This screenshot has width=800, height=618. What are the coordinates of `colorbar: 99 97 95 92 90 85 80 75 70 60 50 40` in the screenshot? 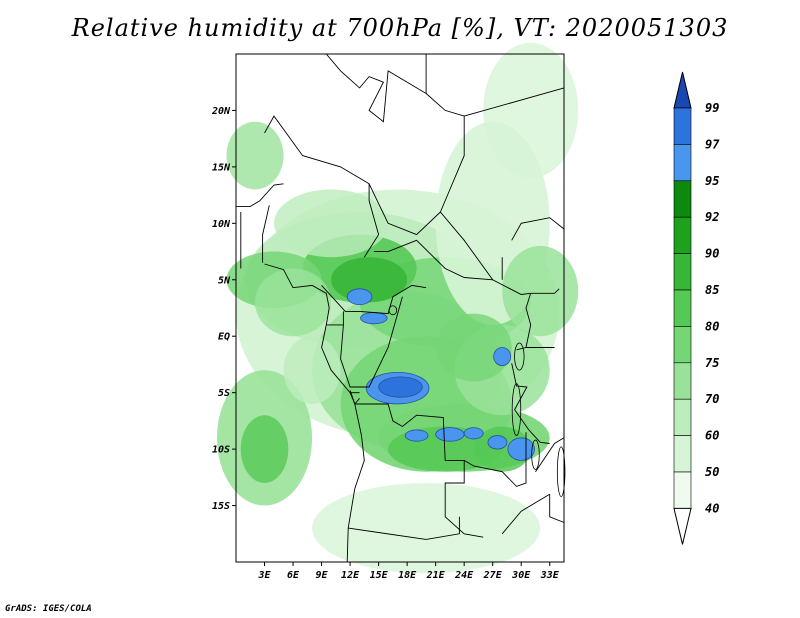 It's located at (696, 308).